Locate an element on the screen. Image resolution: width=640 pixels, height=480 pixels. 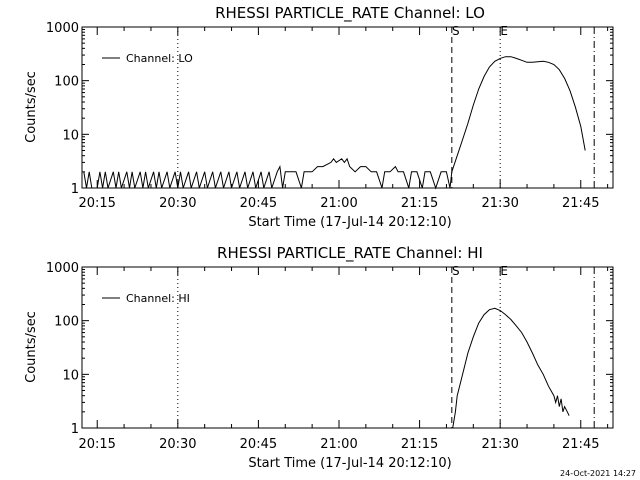
series-line is located at coordinates (511, 368).